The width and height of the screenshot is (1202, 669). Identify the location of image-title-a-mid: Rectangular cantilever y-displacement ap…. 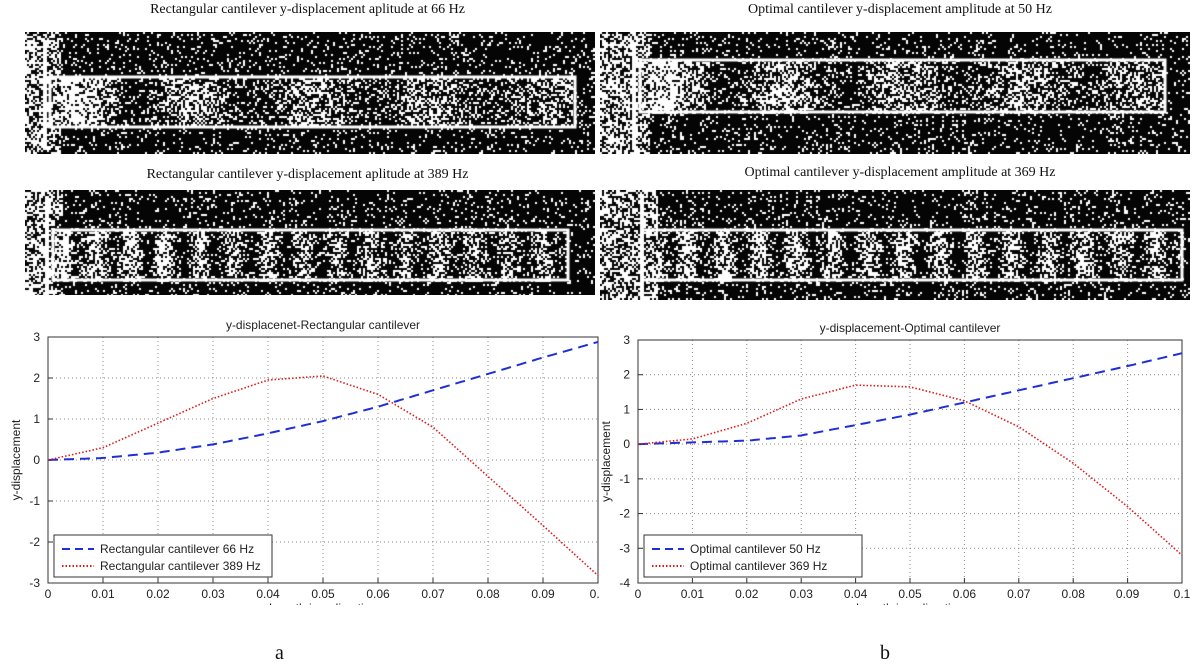
(307, 174).